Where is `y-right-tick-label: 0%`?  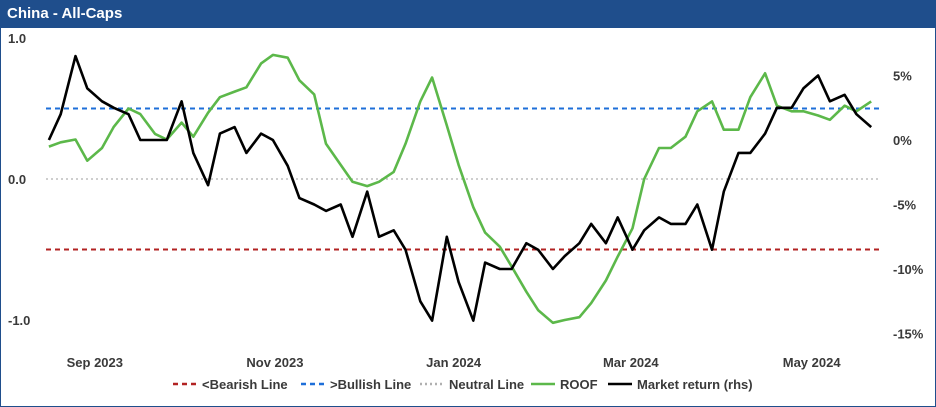
y-right-tick-label: 0% is located at coordinates (902, 140).